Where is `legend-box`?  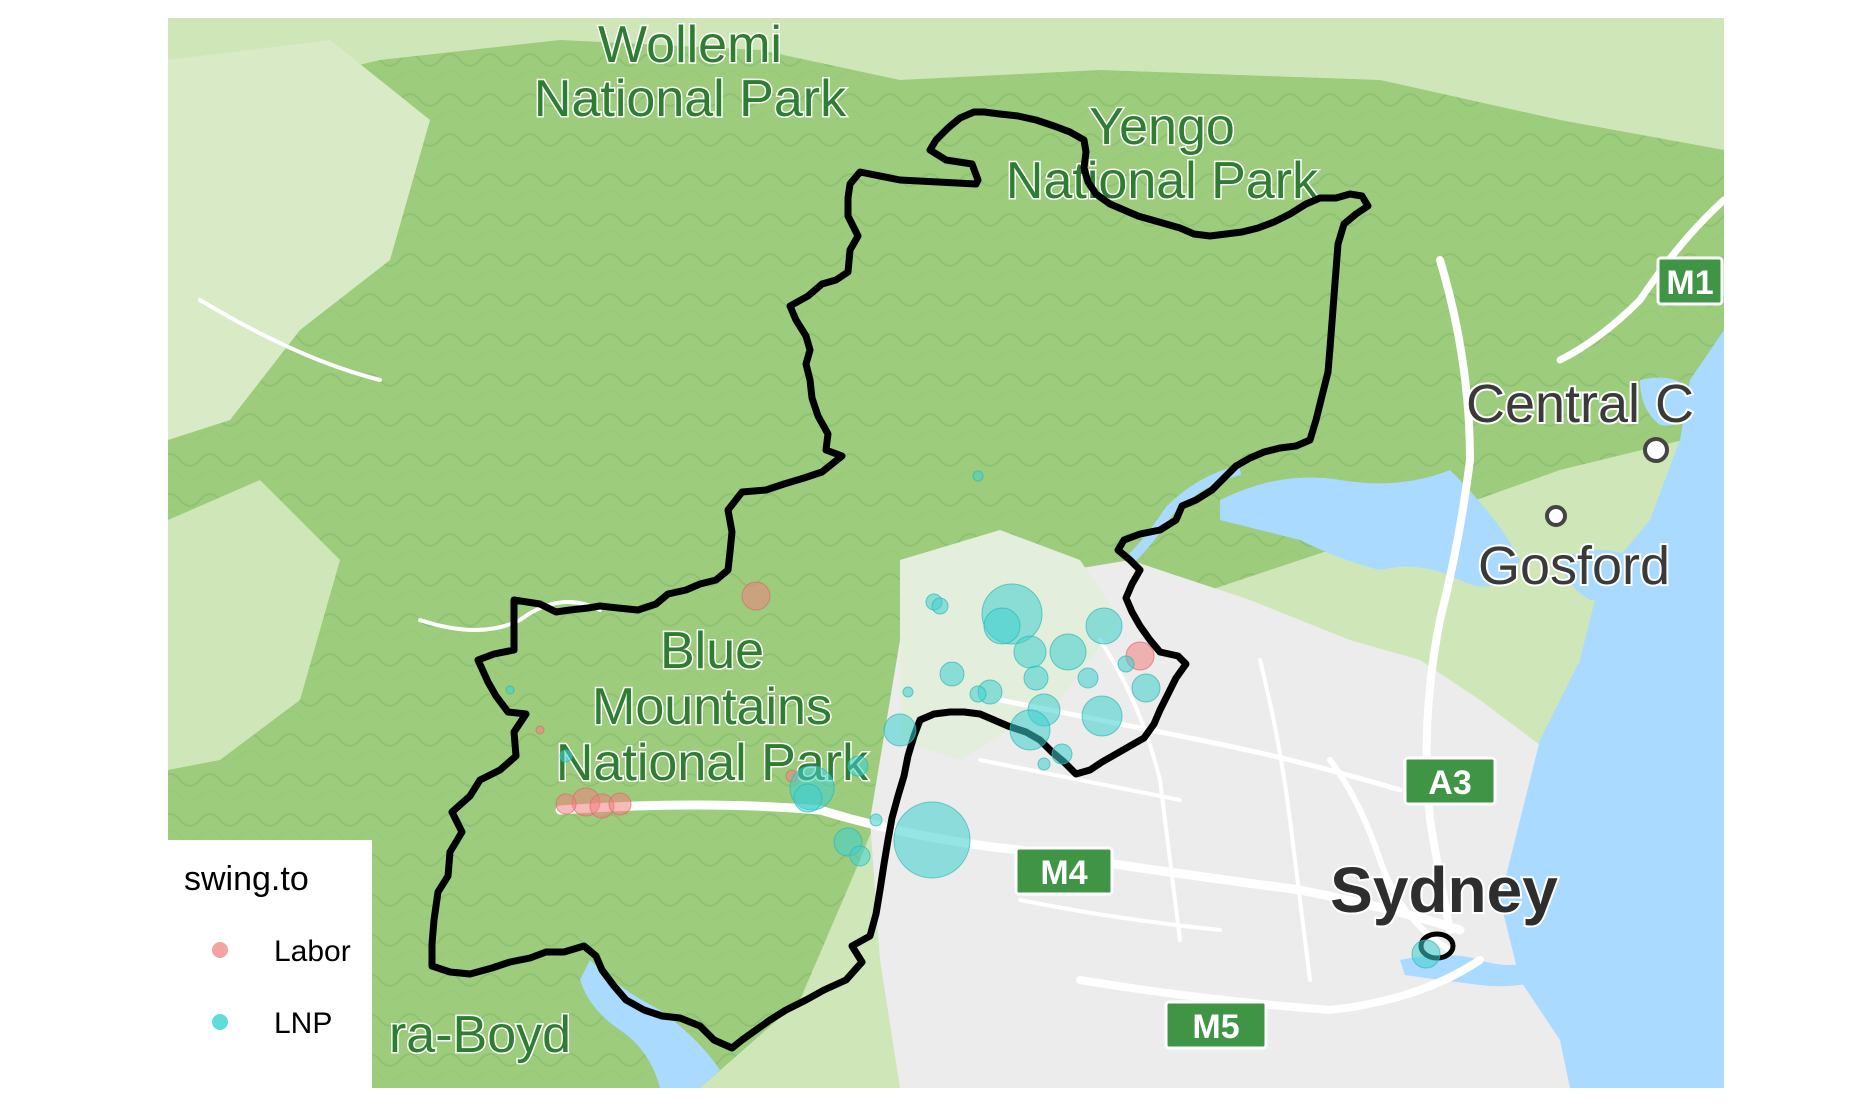
legend-box is located at coordinates (270, 964).